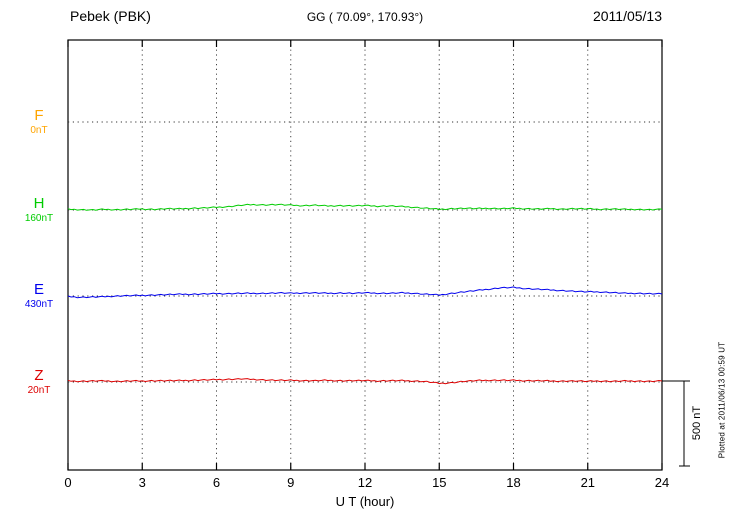  I want to click on plotted-at-note: Plotted at 2011/06/13 00:59 UT, so click(722, 400).